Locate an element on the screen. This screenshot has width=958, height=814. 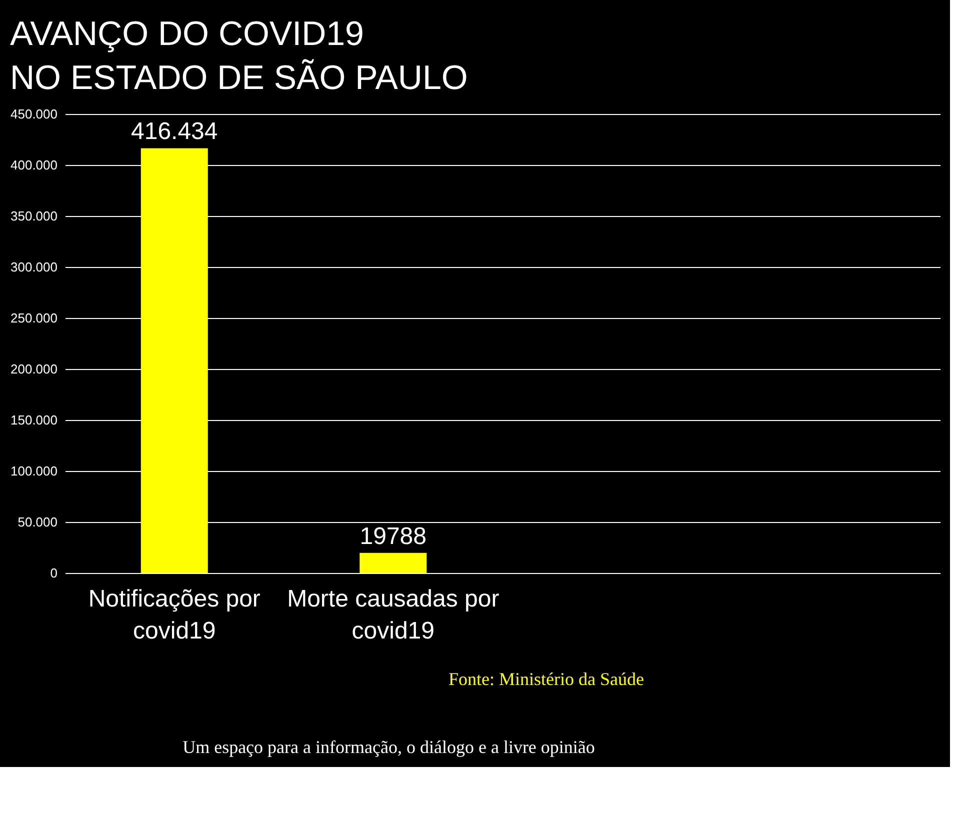
text: NO ESTADO DE SÃO PAULO is located at coordinates (239, 78).